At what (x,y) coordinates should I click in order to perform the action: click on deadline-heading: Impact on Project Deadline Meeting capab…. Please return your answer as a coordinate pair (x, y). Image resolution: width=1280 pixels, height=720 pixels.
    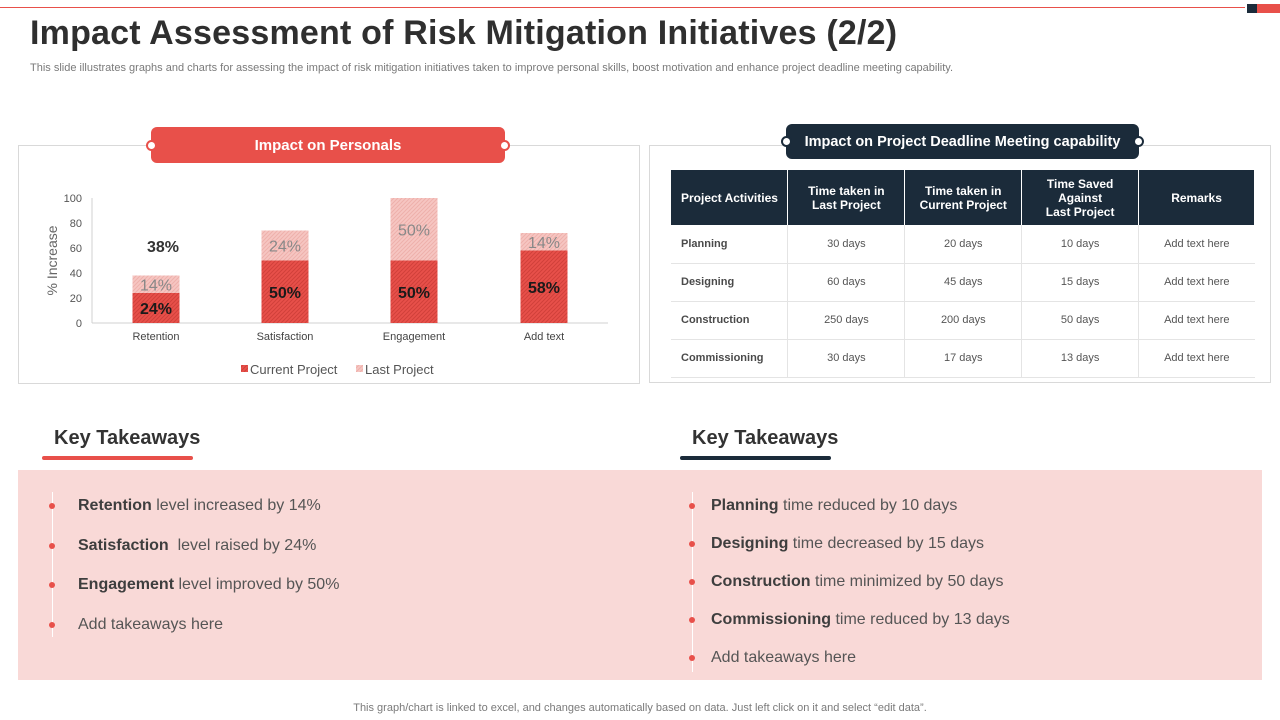
    Looking at the image, I should click on (962, 141).